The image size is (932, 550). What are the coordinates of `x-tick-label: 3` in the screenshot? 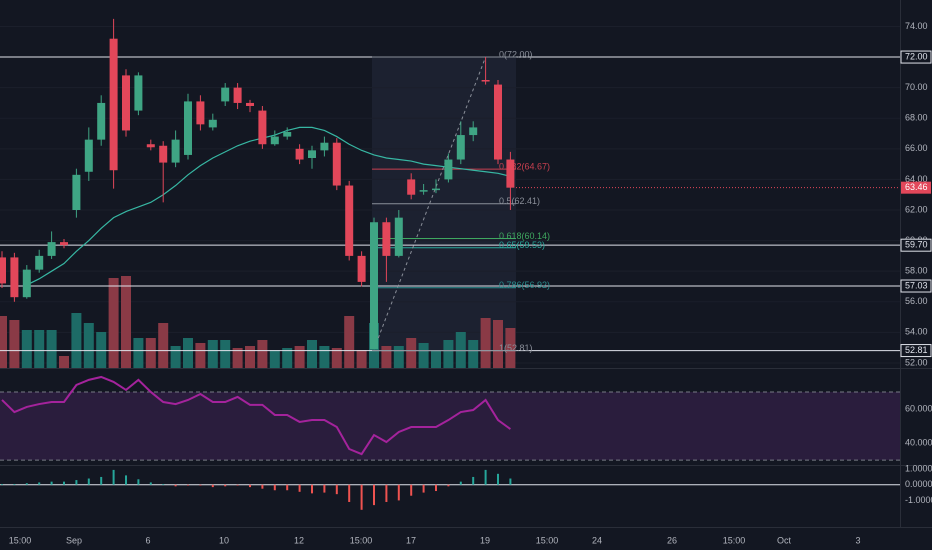 It's located at (857, 540).